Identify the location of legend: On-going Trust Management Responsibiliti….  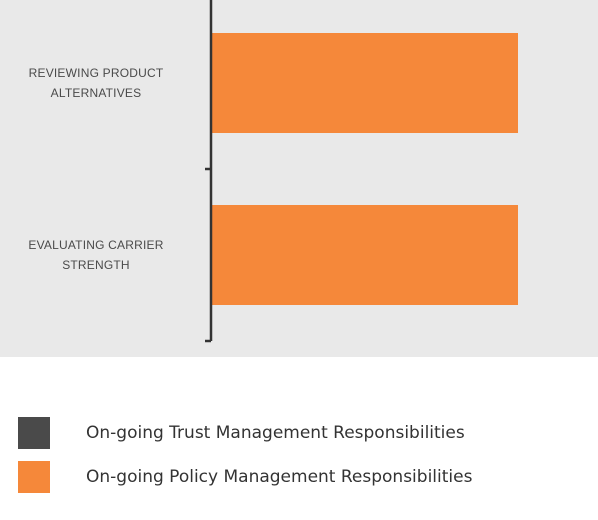
(245, 461).